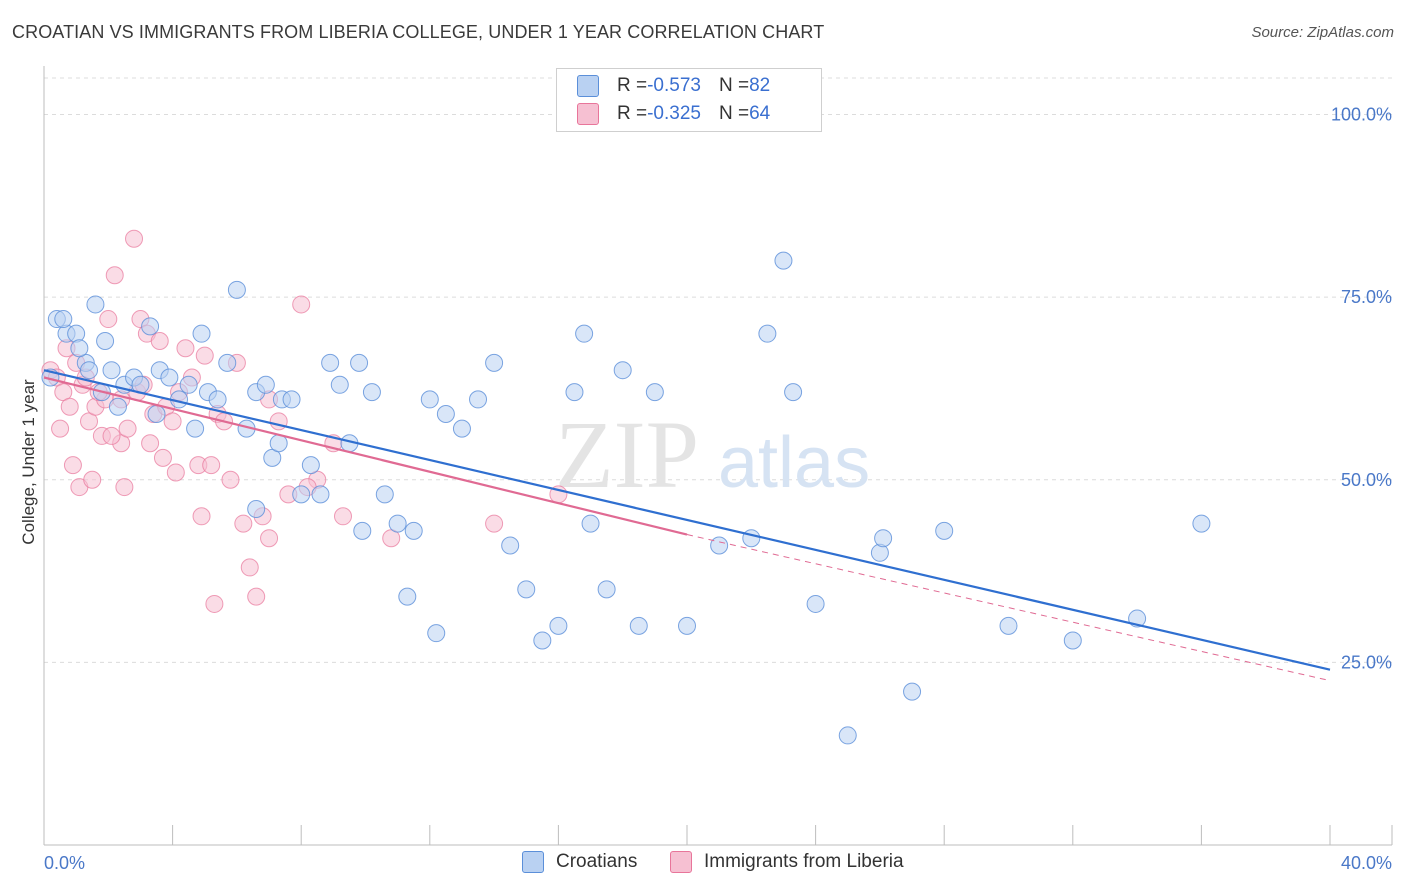  Describe the element at coordinates (804, 861) in the screenshot. I see `legend-label-liberia: Immigrants from Liberia` at that location.